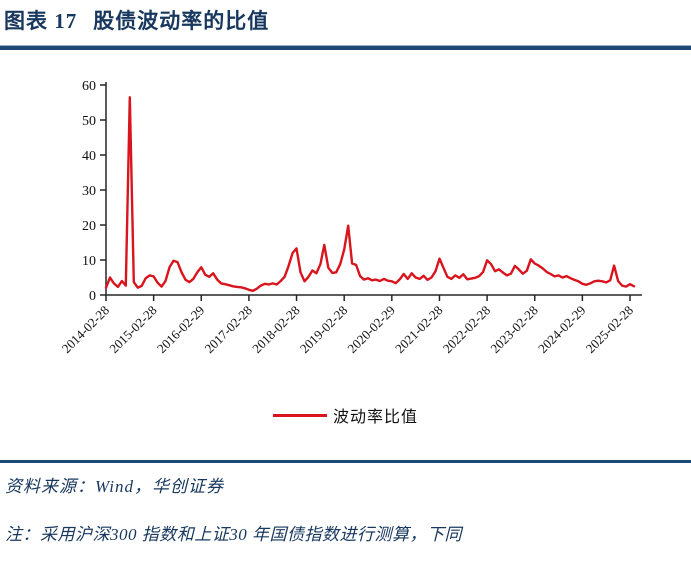 The image size is (691, 564). What do you see at coordinates (345, 461) in the screenshot?
I see `footer-divider-rule` at bounding box center [345, 461].